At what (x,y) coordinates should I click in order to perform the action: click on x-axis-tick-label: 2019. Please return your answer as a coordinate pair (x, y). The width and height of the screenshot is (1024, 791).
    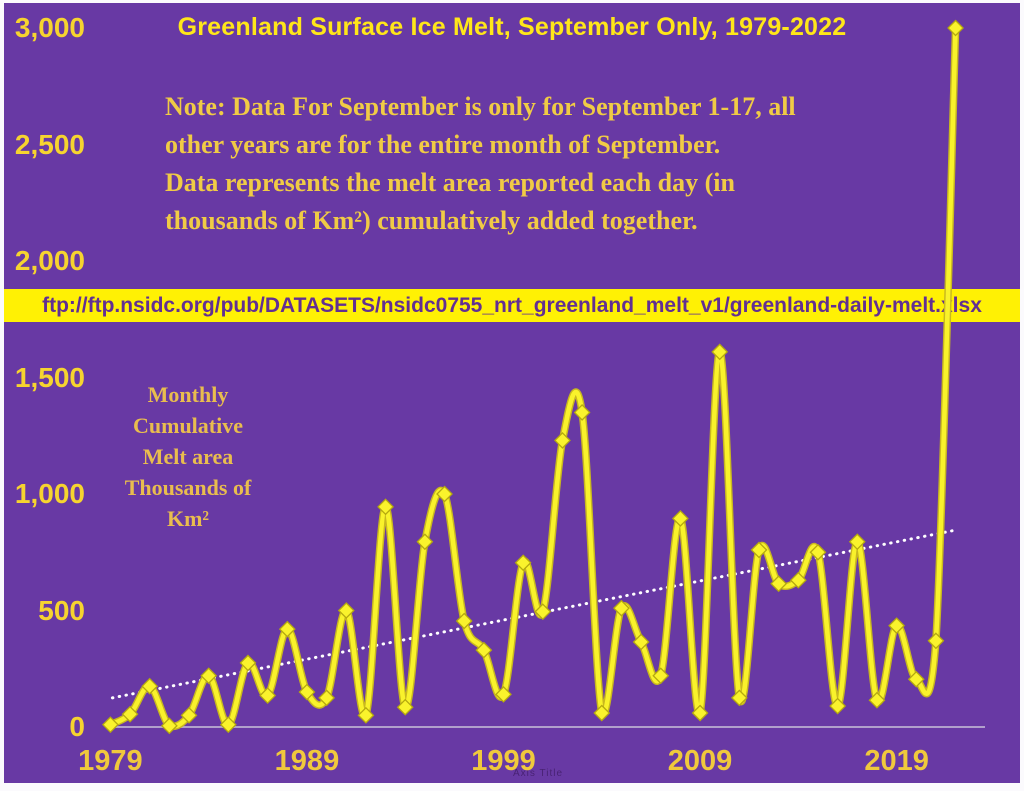
    Looking at the image, I should click on (896, 761).